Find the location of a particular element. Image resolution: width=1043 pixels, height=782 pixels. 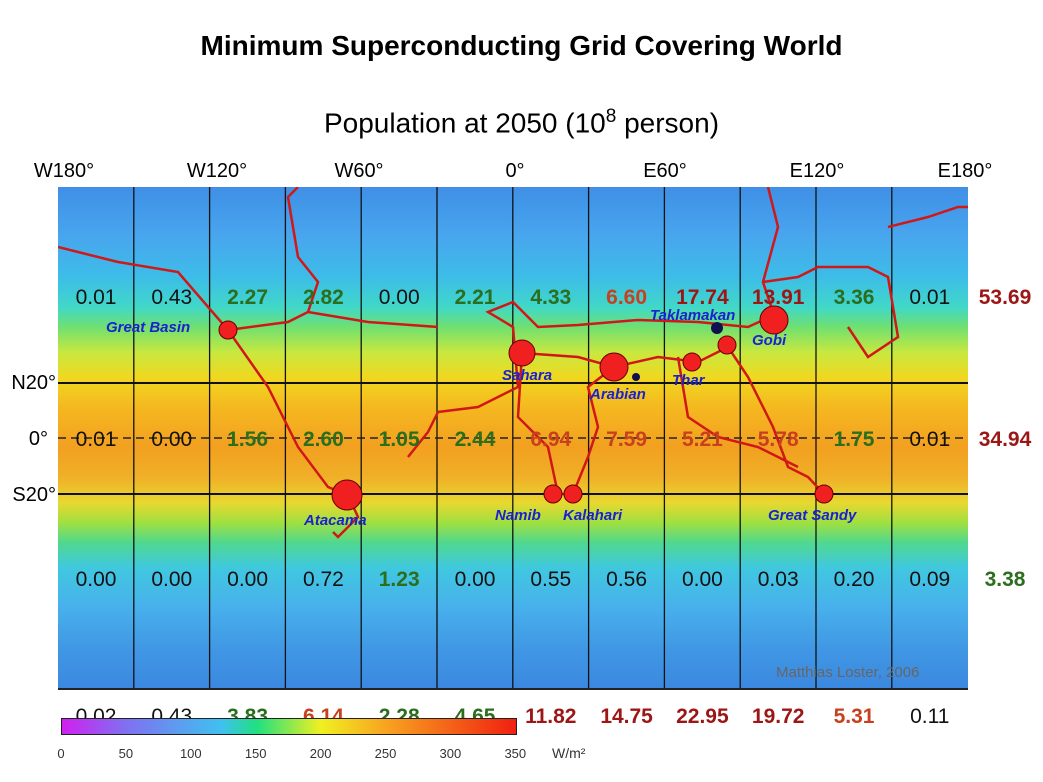

desert-label: Taklamakan is located at coordinates (693, 315).